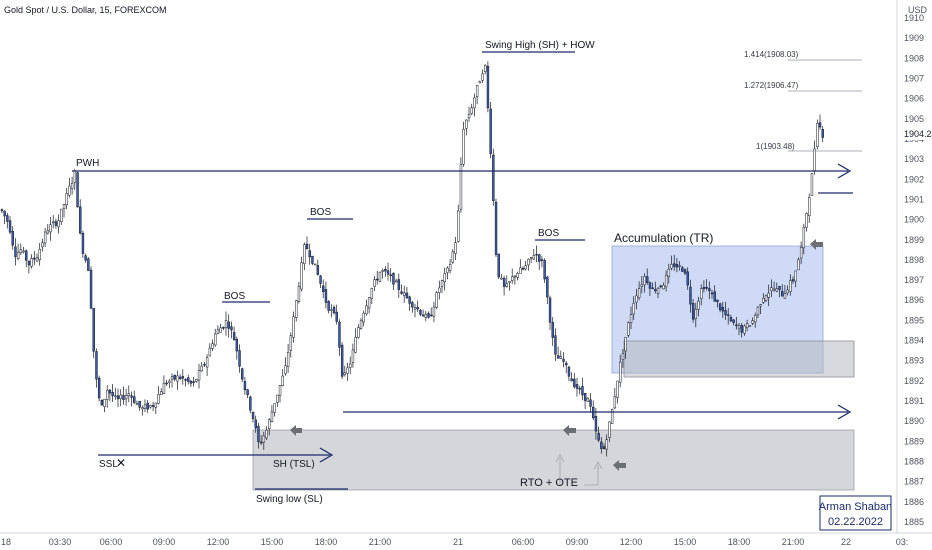 The width and height of the screenshot is (932, 550). Describe the element at coordinates (793, 542) in the screenshot. I see `time-tick-label: 21:00` at that location.